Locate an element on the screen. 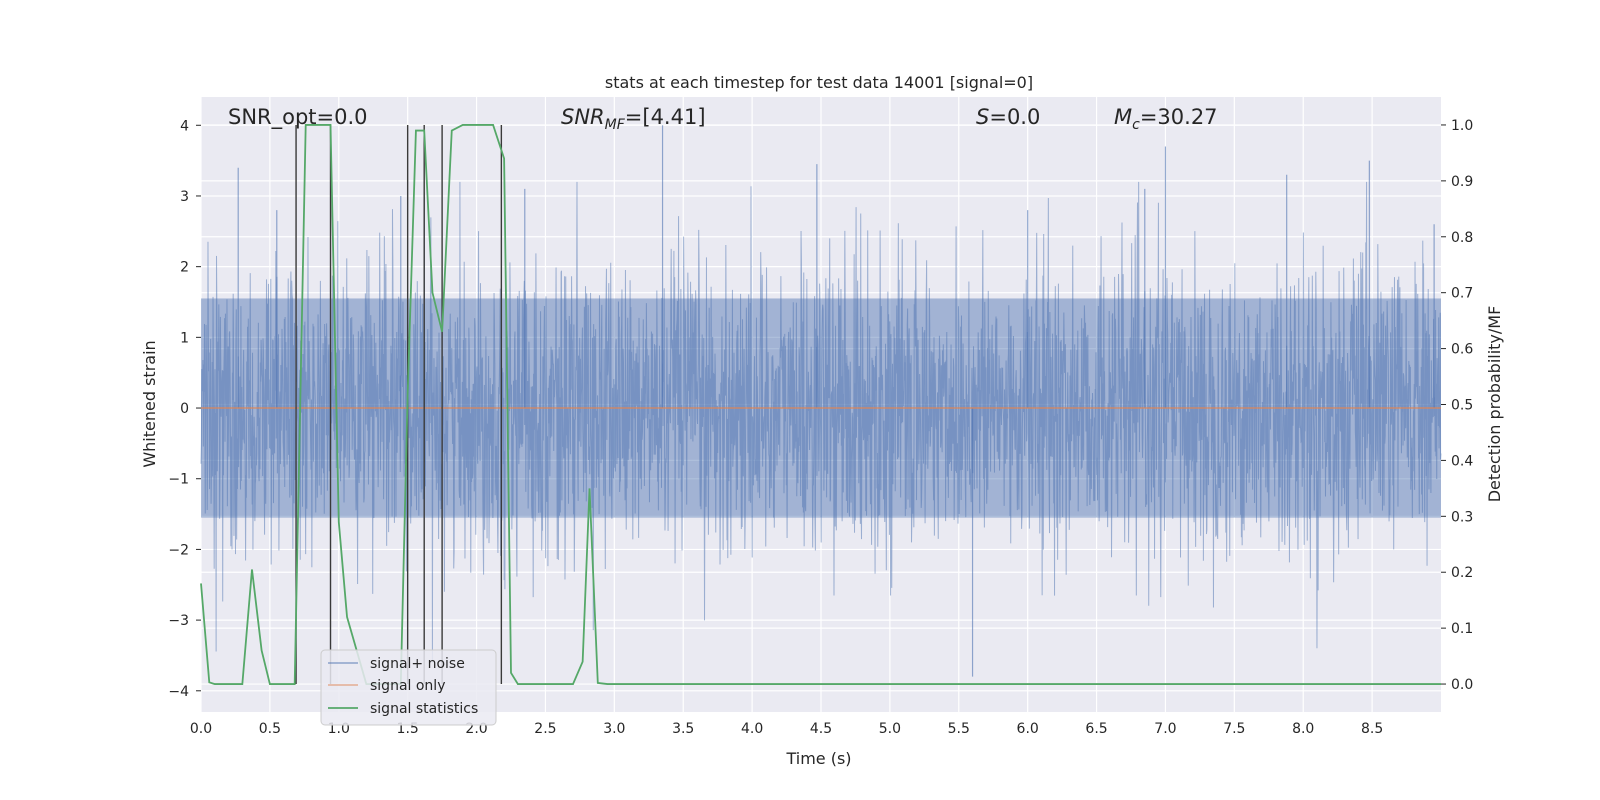 This screenshot has width=1600, height=800. x-tick-label: 7.5 is located at coordinates (1234, 729).